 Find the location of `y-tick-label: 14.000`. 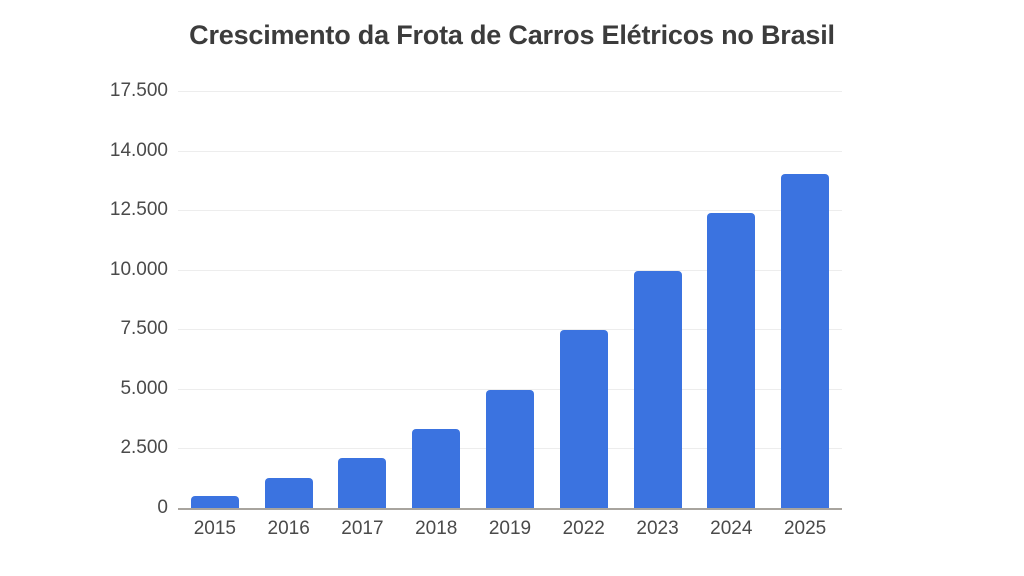

y-tick-label: 14.000 is located at coordinates (138, 150).